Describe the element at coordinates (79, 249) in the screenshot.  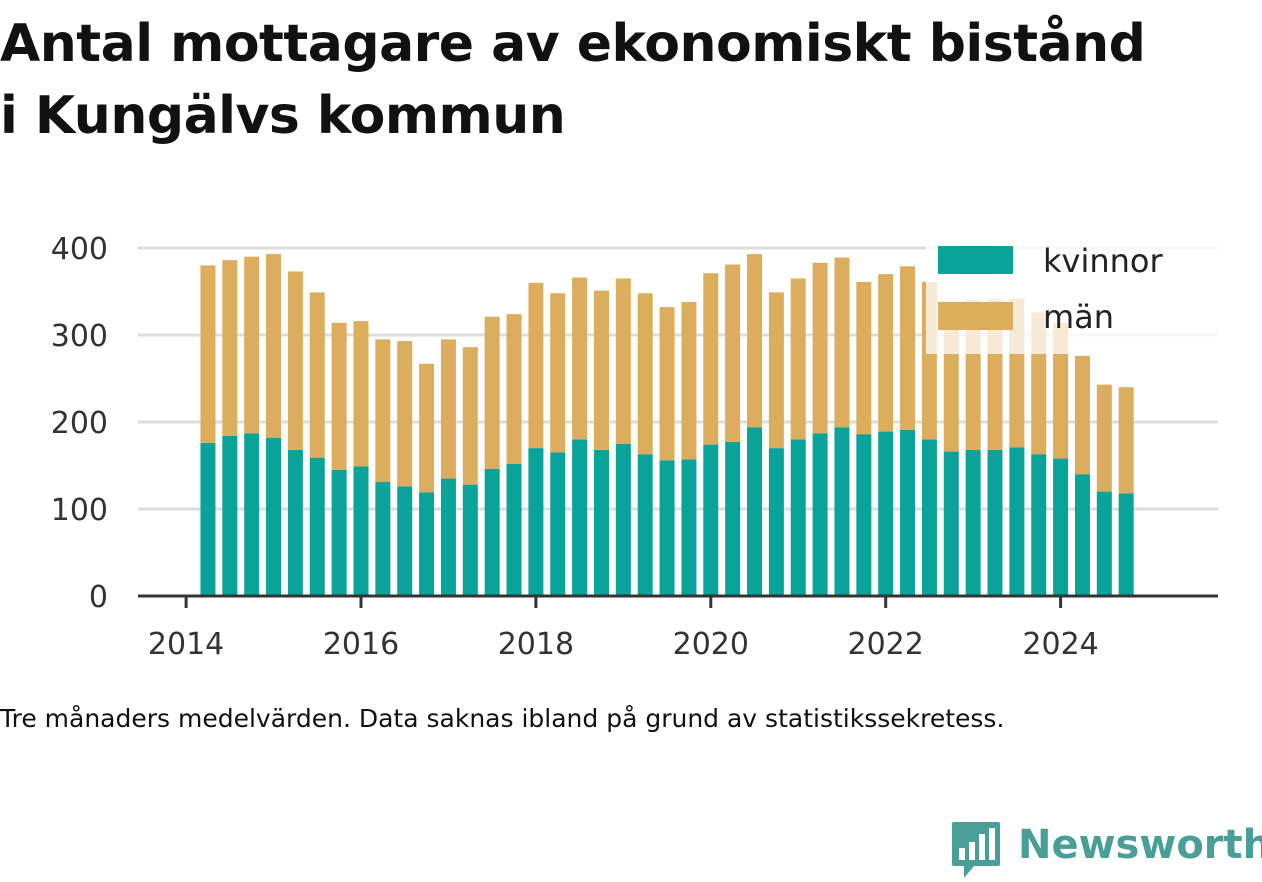
I see `y-tick-label: 400` at that location.